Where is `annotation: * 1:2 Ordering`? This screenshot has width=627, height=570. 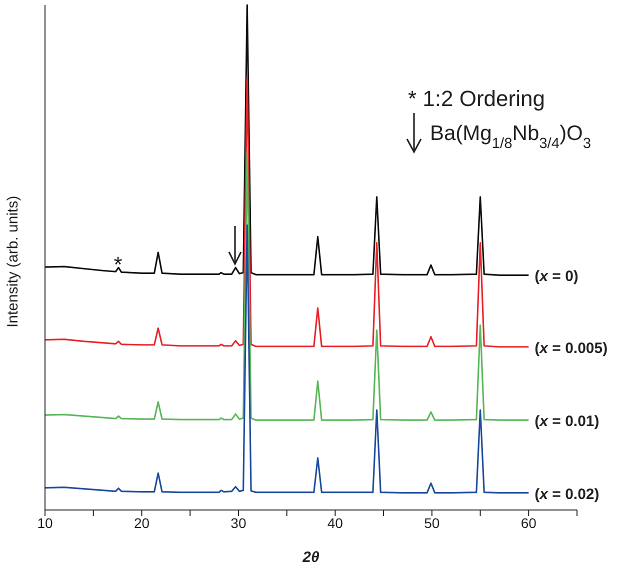 annotation: * 1:2 Ordering is located at coordinates (476, 98).